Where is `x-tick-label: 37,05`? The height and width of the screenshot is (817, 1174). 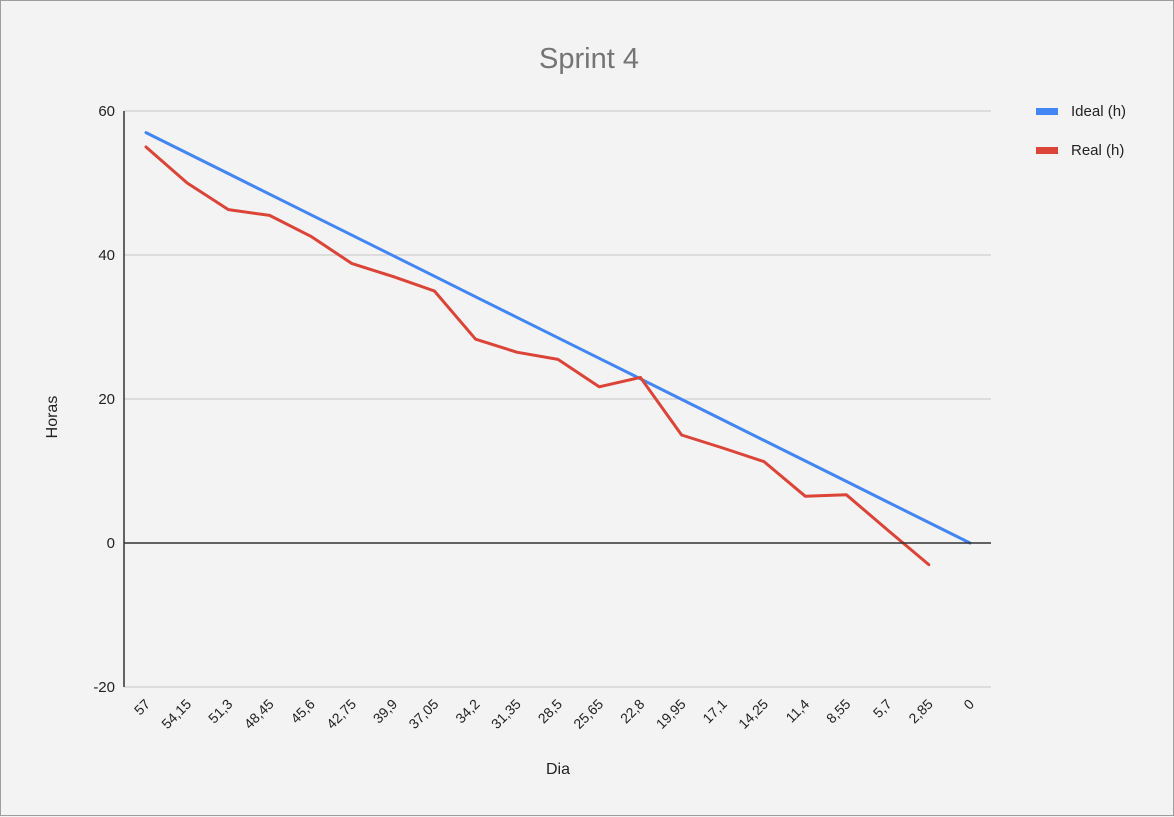 x-tick-label: 37,05 is located at coordinates (423, 714).